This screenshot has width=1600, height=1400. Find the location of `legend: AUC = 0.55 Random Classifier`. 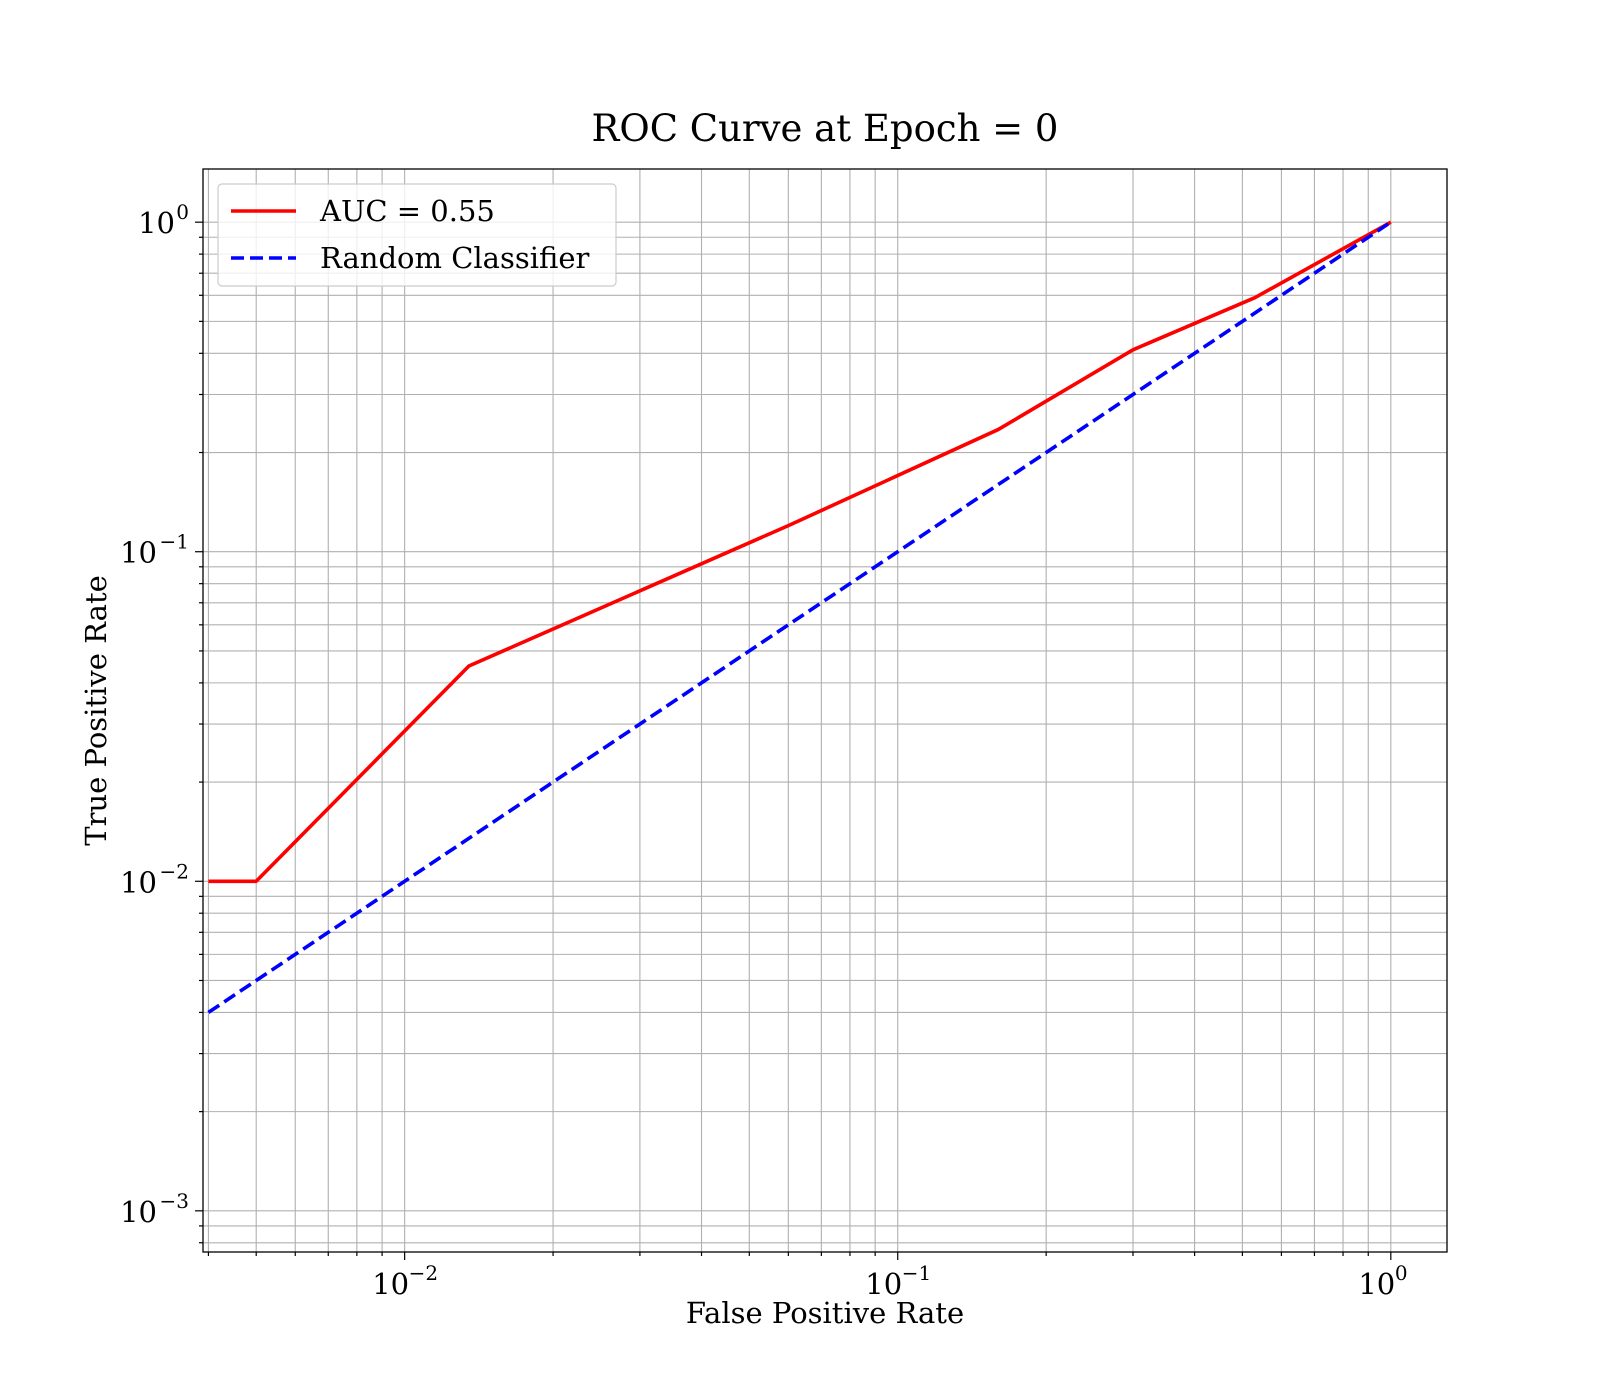

legend: AUC = 0.55 Random Classifier is located at coordinates (417, 235).